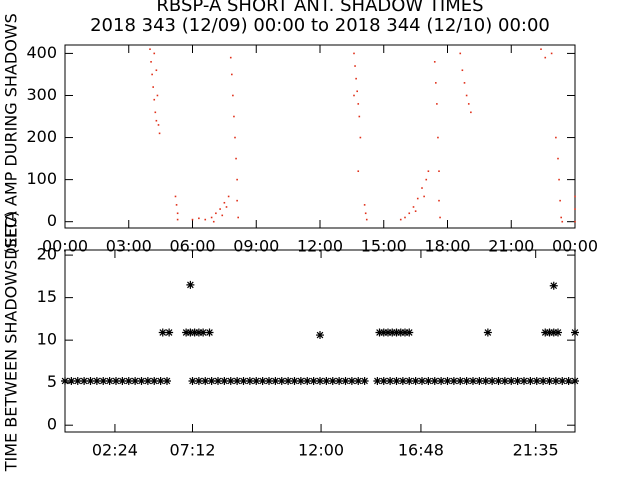 The width and height of the screenshot is (640, 480). What do you see at coordinates (47, 339) in the screenshot?
I see `y-tick-label: 10` at bounding box center [47, 339].